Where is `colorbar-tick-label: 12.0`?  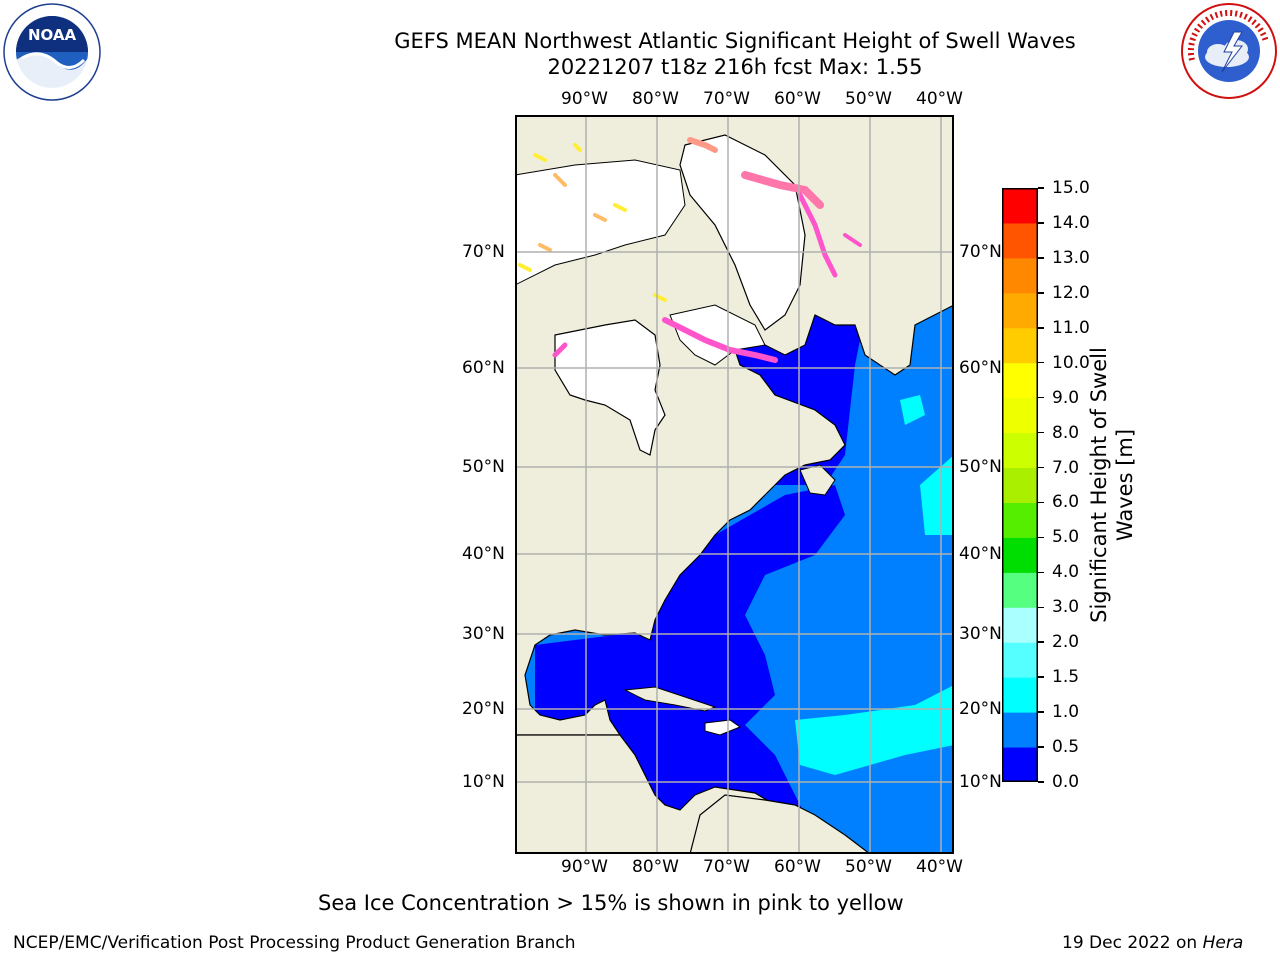 colorbar-tick-label: 12.0 is located at coordinates (1071, 292).